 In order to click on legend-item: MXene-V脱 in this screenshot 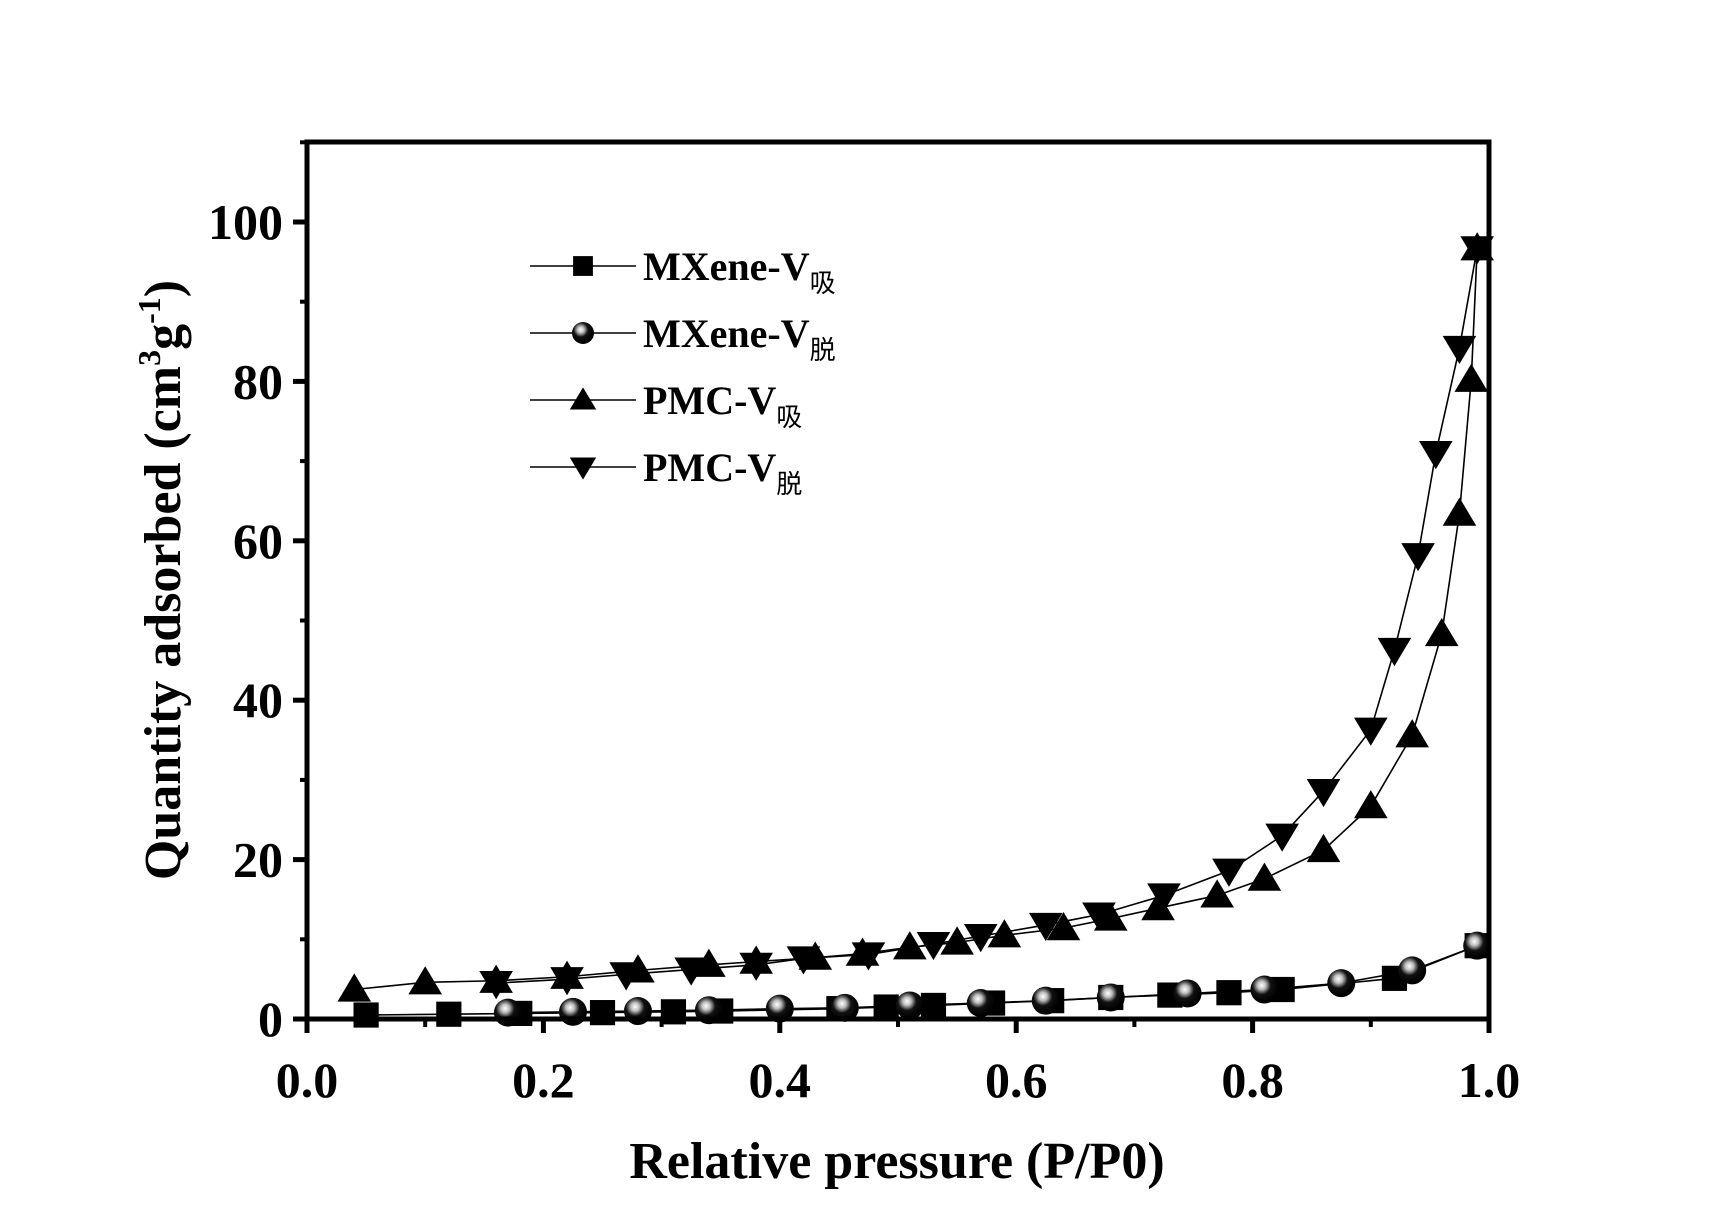, I will do `click(683, 338)`.